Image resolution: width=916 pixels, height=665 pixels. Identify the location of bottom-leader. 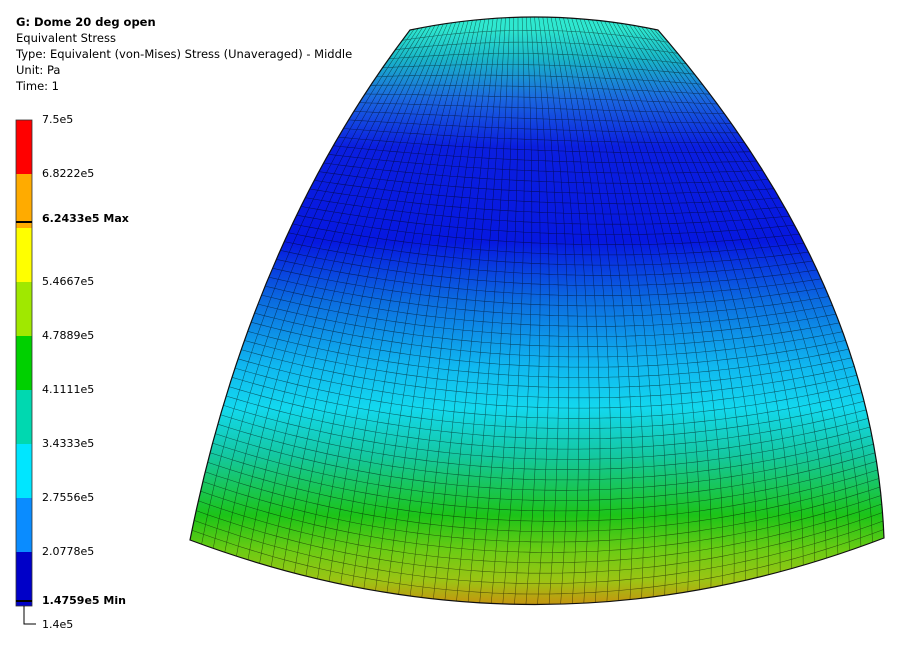
(29, 615).